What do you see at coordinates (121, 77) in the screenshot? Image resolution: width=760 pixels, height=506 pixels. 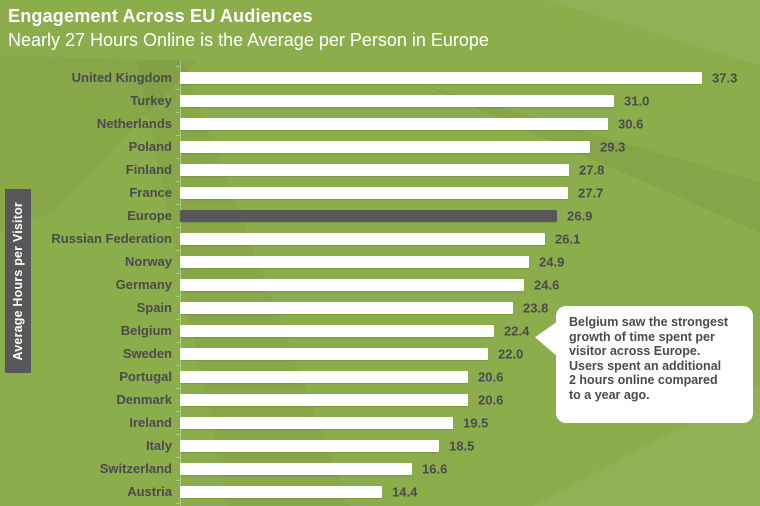 I see `bar-label: United Kingdom` at bounding box center [121, 77].